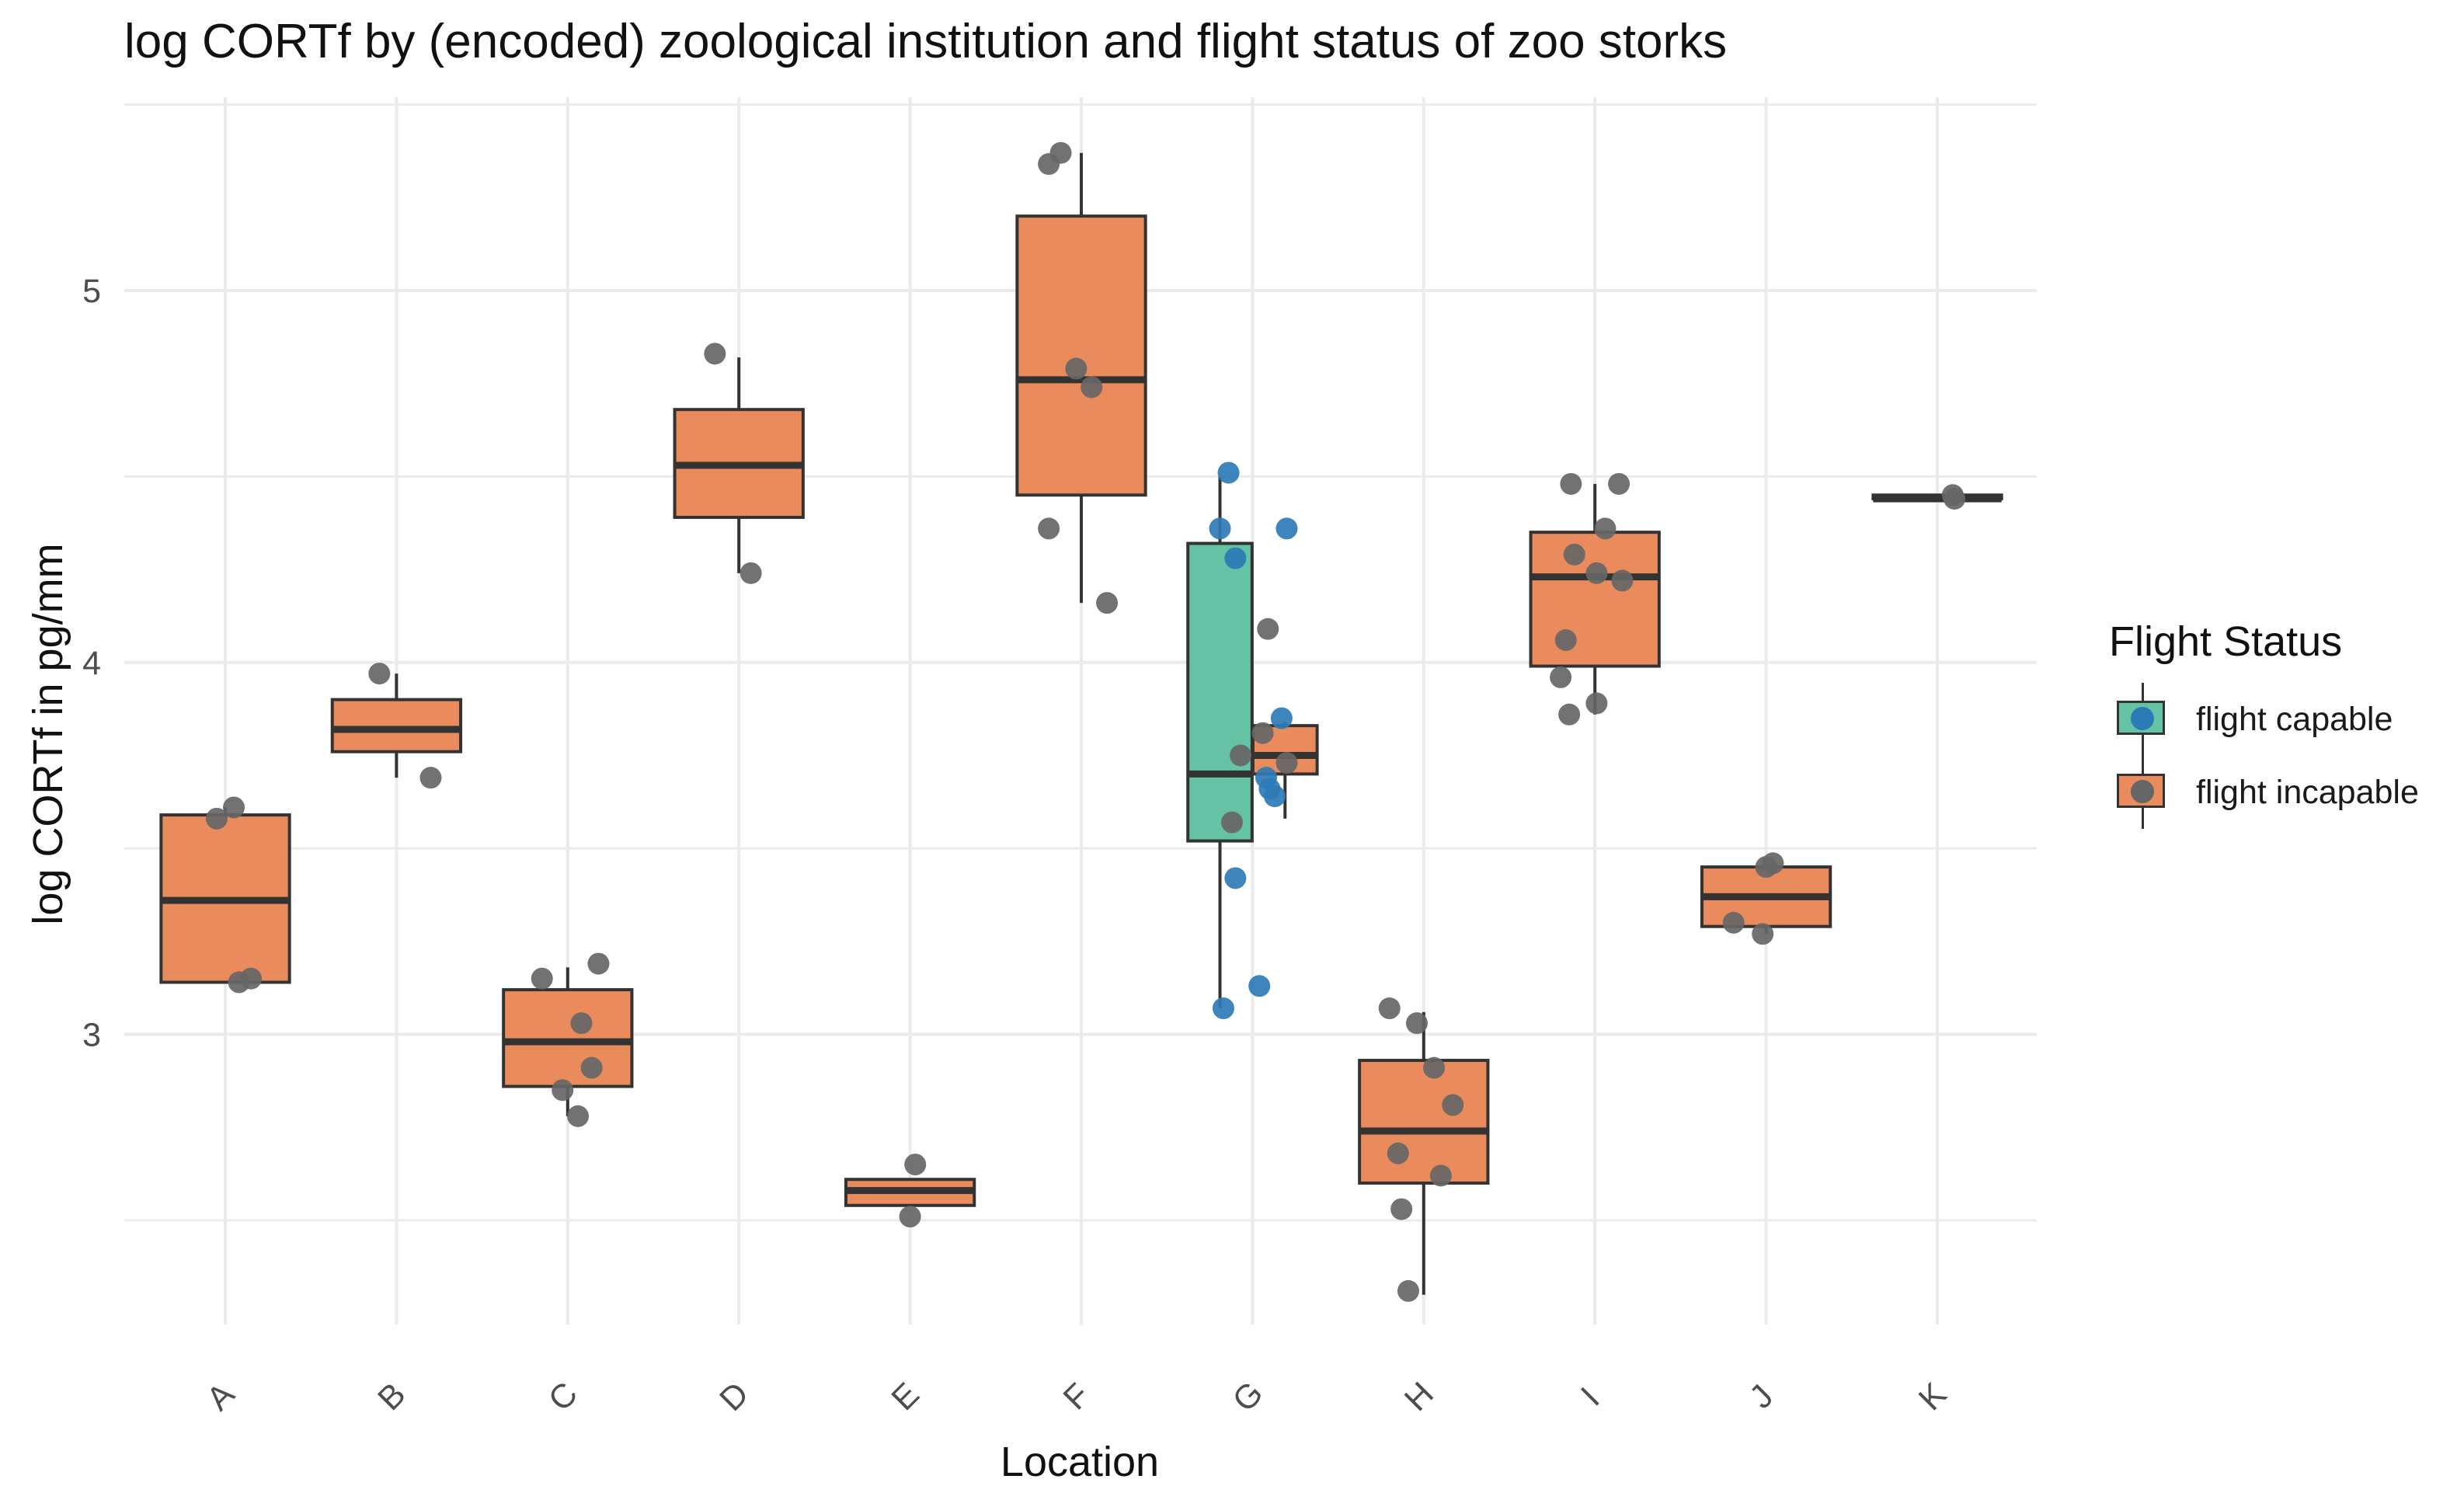 The image size is (2464, 1500). I want to click on data-point-K, so click(1953, 495).